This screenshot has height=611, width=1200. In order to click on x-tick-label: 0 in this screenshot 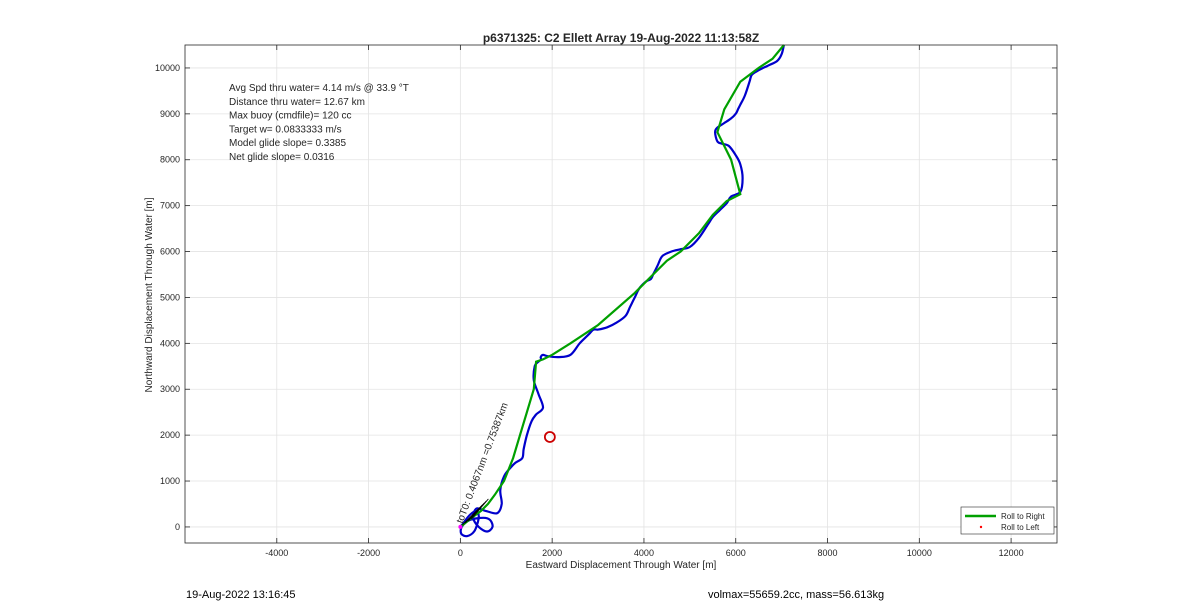, I will do `click(460, 553)`.